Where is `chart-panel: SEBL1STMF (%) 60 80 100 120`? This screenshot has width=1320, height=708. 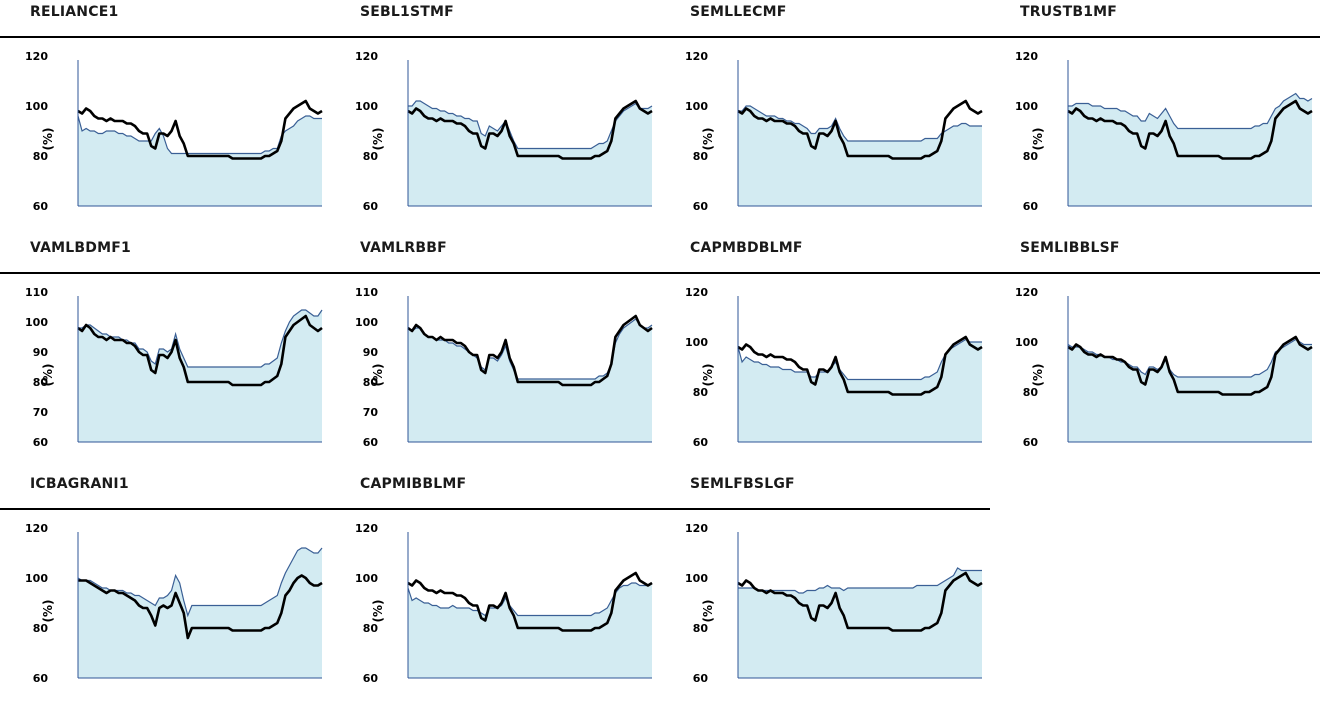 chart-panel: SEBL1STMF (%) 60 80 100 120 is located at coordinates (495, 118).